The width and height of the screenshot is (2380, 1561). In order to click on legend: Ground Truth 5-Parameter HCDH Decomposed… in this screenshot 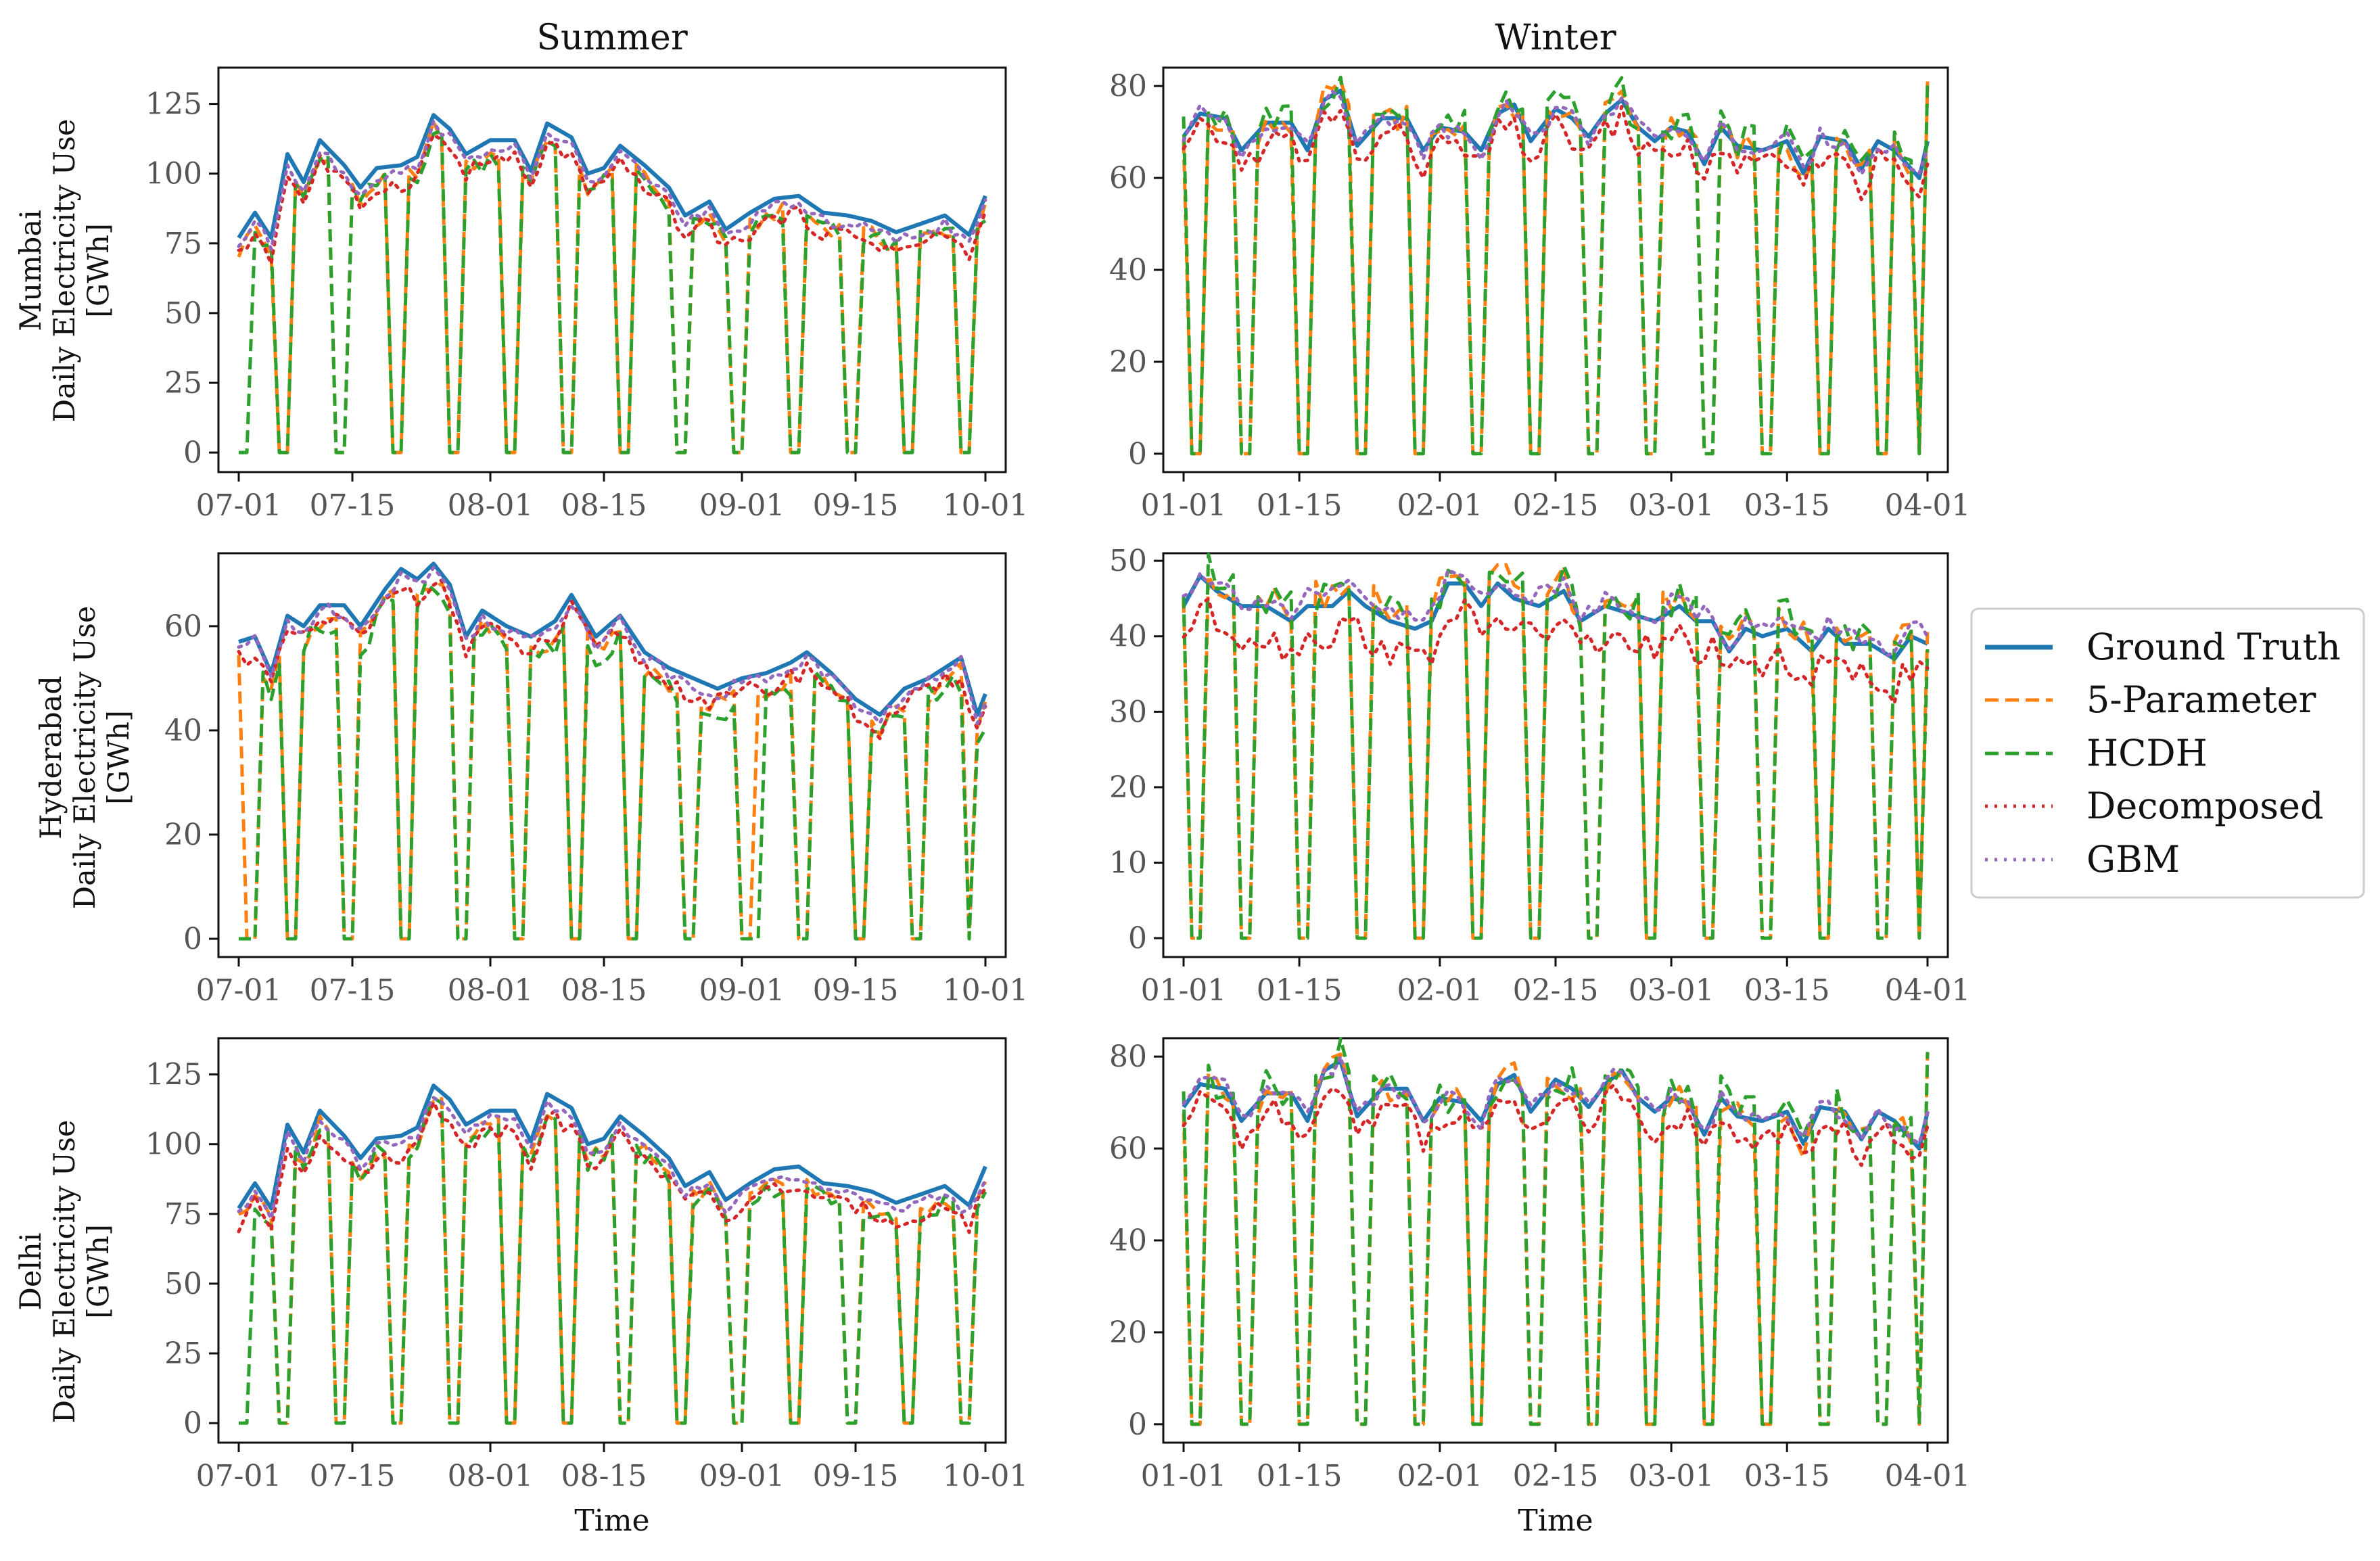, I will do `click(2167, 753)`.